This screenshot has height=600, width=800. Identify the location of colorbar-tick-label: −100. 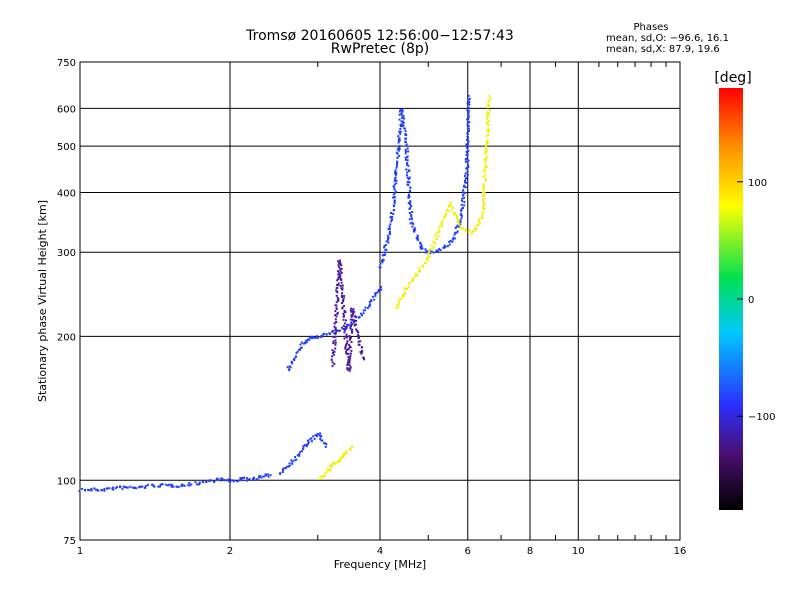
(761, 417).